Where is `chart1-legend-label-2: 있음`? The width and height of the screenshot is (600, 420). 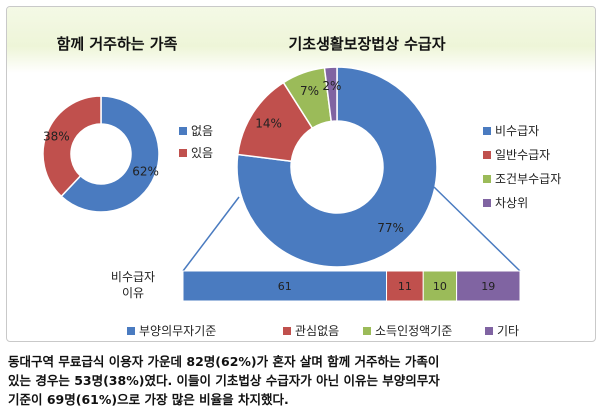 chart1-legend-label-2: 있음 is located at coordinates (202, 153).